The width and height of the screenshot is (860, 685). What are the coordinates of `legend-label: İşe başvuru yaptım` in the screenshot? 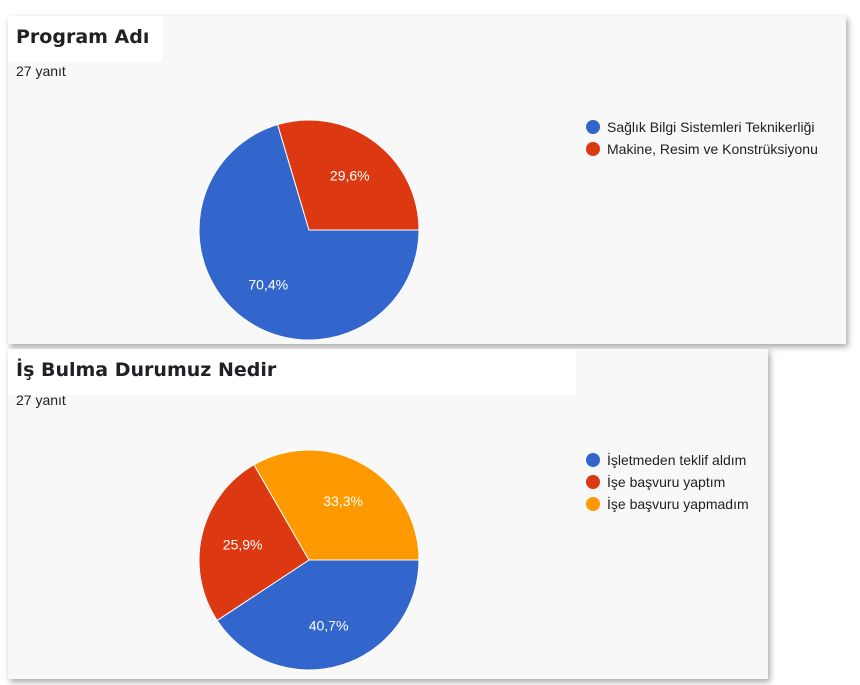 It's located at (666, 482).